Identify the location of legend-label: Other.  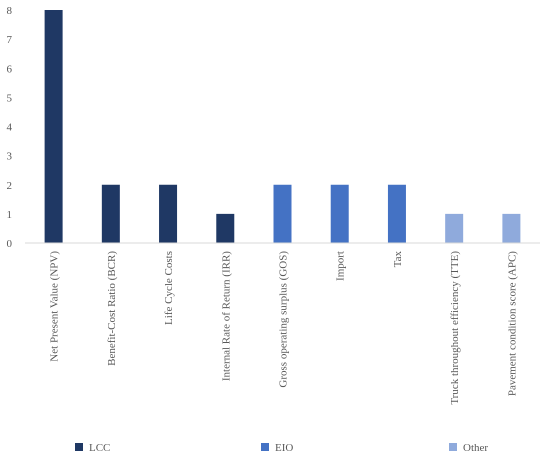
(475, 448).